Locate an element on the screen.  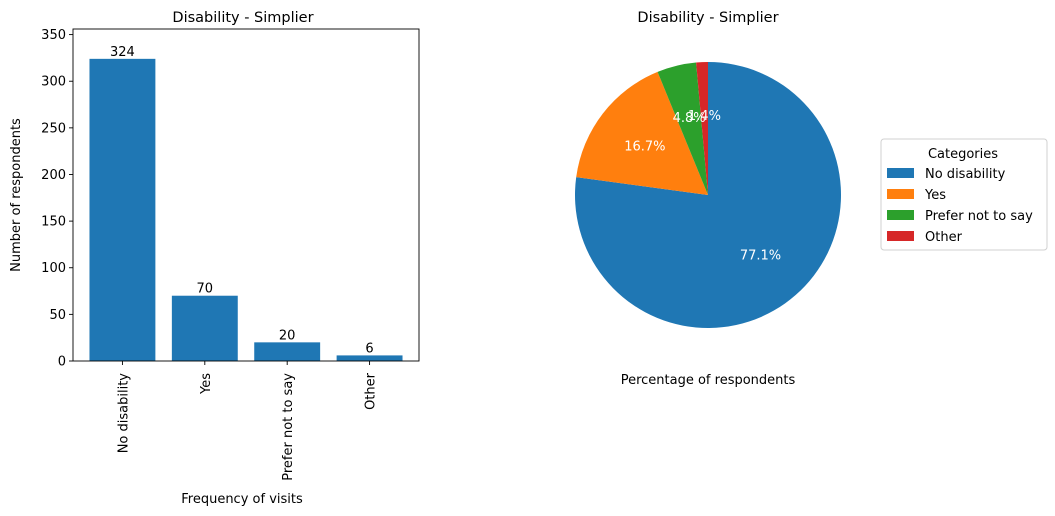
legend-label: Other is located at coordinates (944, 237).